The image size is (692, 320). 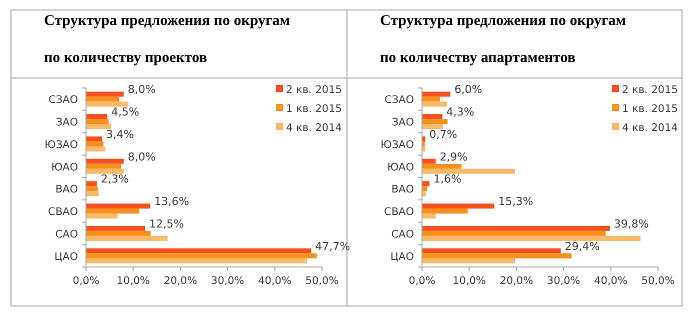 I want to click on data-label: 2,3%, so click(x=114, y=179).